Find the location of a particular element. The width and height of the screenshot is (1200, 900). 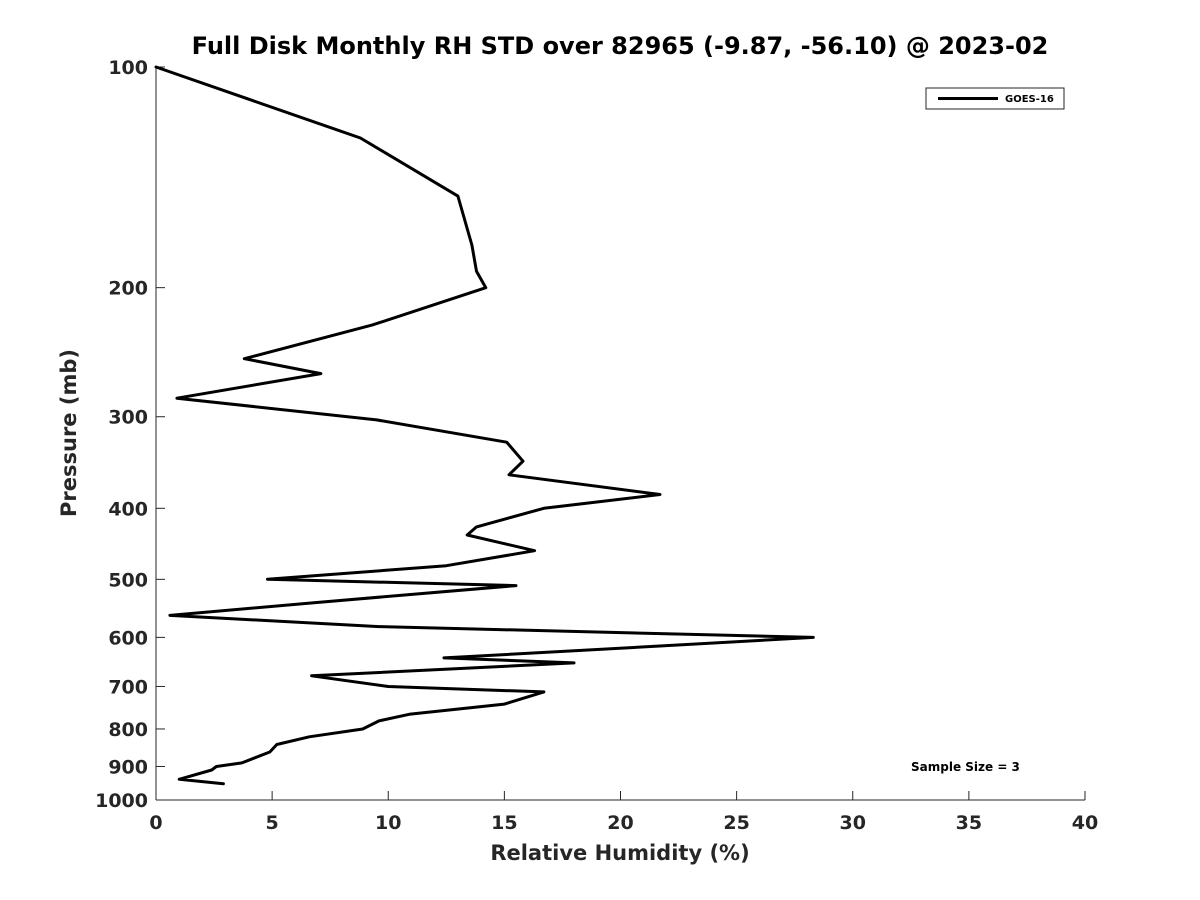

x-tick-label: 25 is located at coordinates (736, 823).